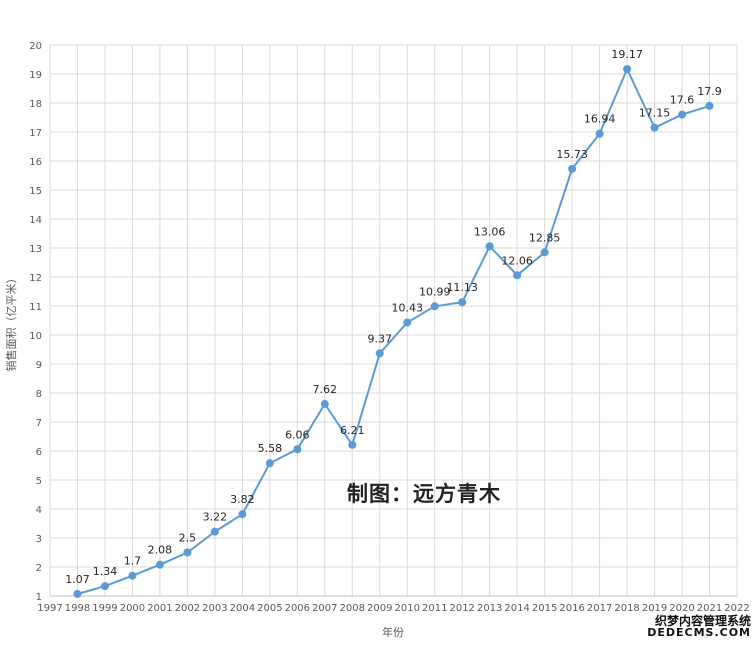  Describe the element at coordinates (407, 308) in the screenshot. I see `data-label: 10.43` at that location.